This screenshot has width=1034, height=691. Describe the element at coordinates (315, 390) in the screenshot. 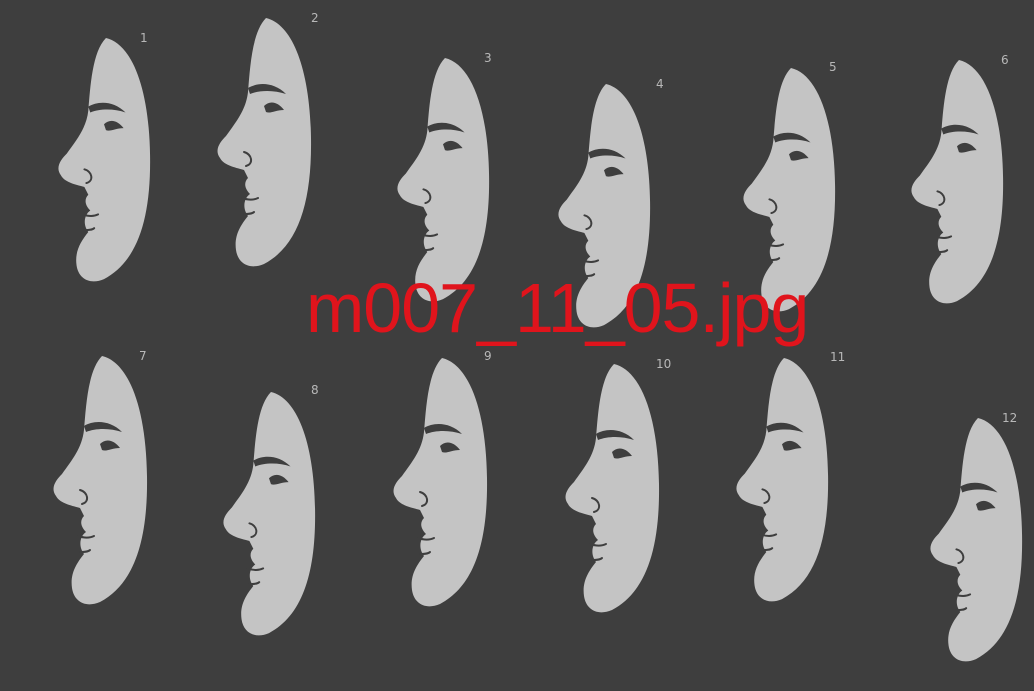

I see `face-number-label: 8` at that location.